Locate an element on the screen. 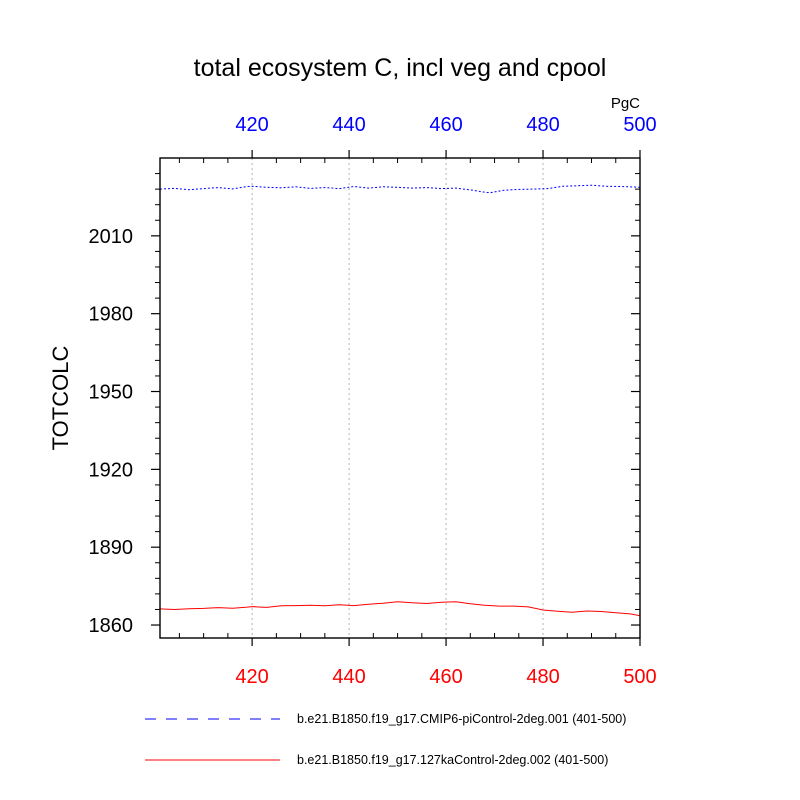  x-tick-label-top: 420 is located at coordinates (251, 125).